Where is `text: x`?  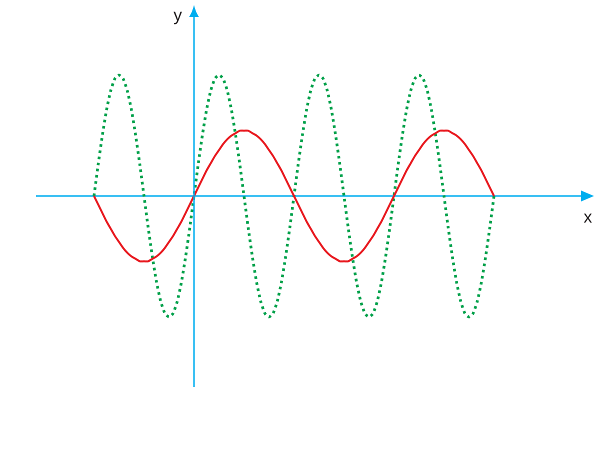 text: x is located at coordinates (588, 218).